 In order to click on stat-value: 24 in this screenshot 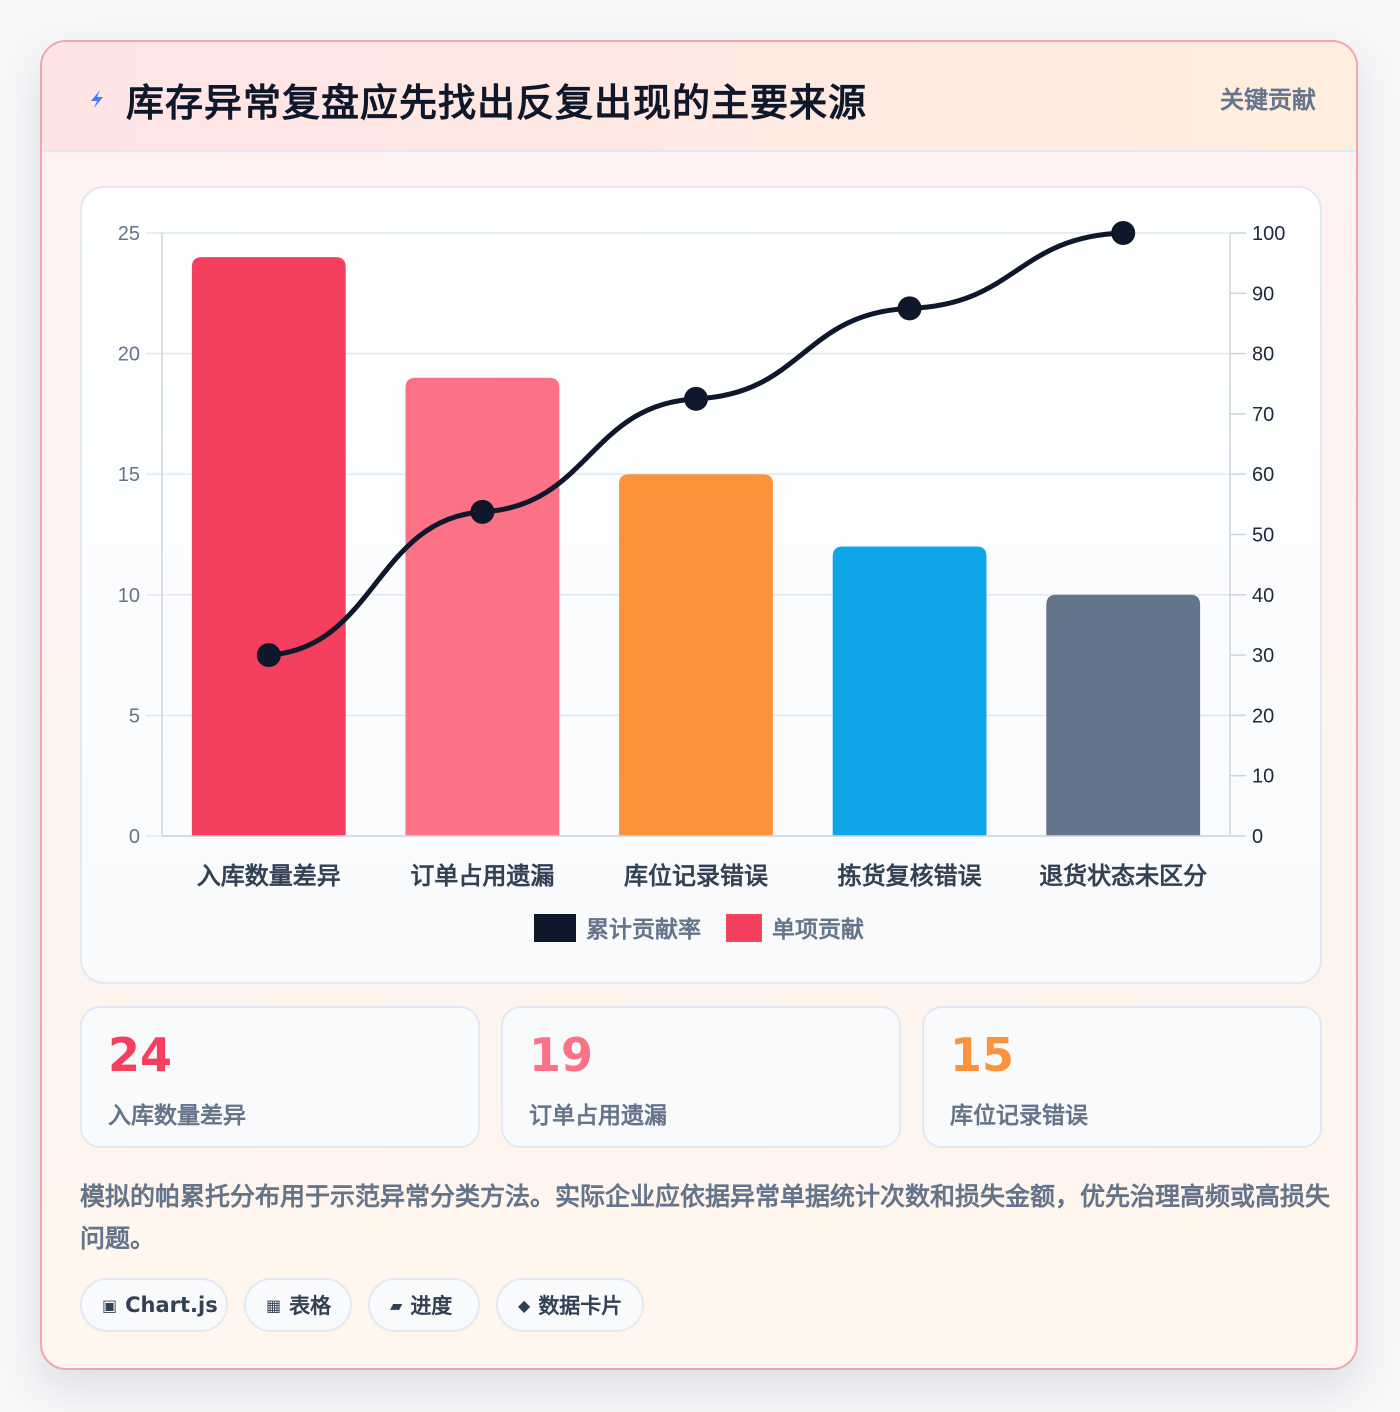, I will do `click(140, 1055)`.